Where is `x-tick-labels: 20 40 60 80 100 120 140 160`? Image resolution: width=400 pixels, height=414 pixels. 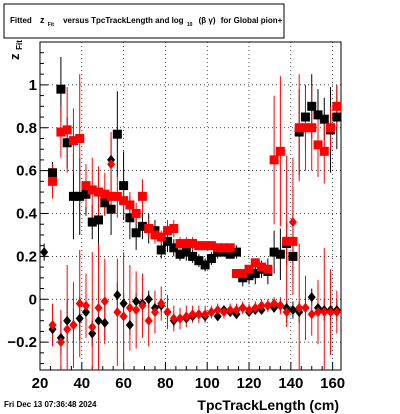 x-tick-labels: 20 40 60 80 100 120 140 160 is located at coordinates (188, 383).